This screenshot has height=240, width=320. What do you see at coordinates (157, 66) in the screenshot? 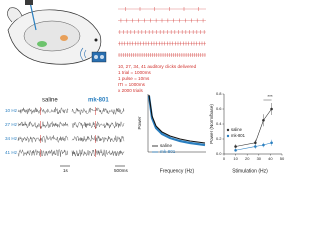
I see `stimulus-line: 10, 27, 34, 41 auditory clicks delivered` at bounding box center [157, 66].